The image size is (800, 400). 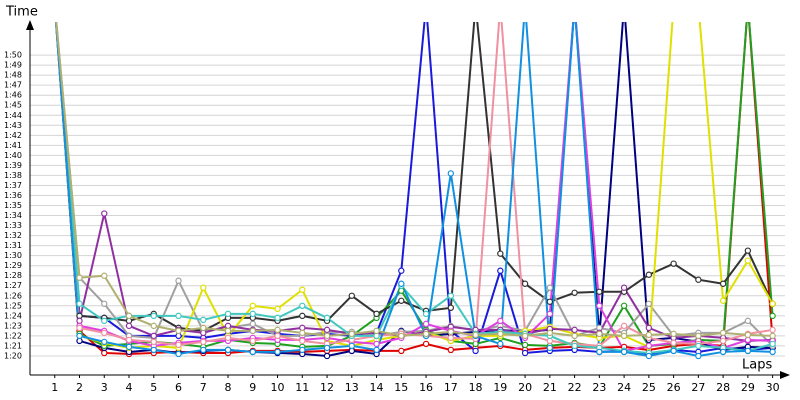 I want to click on x-tick-label: 16, so click(x=426, y=387).